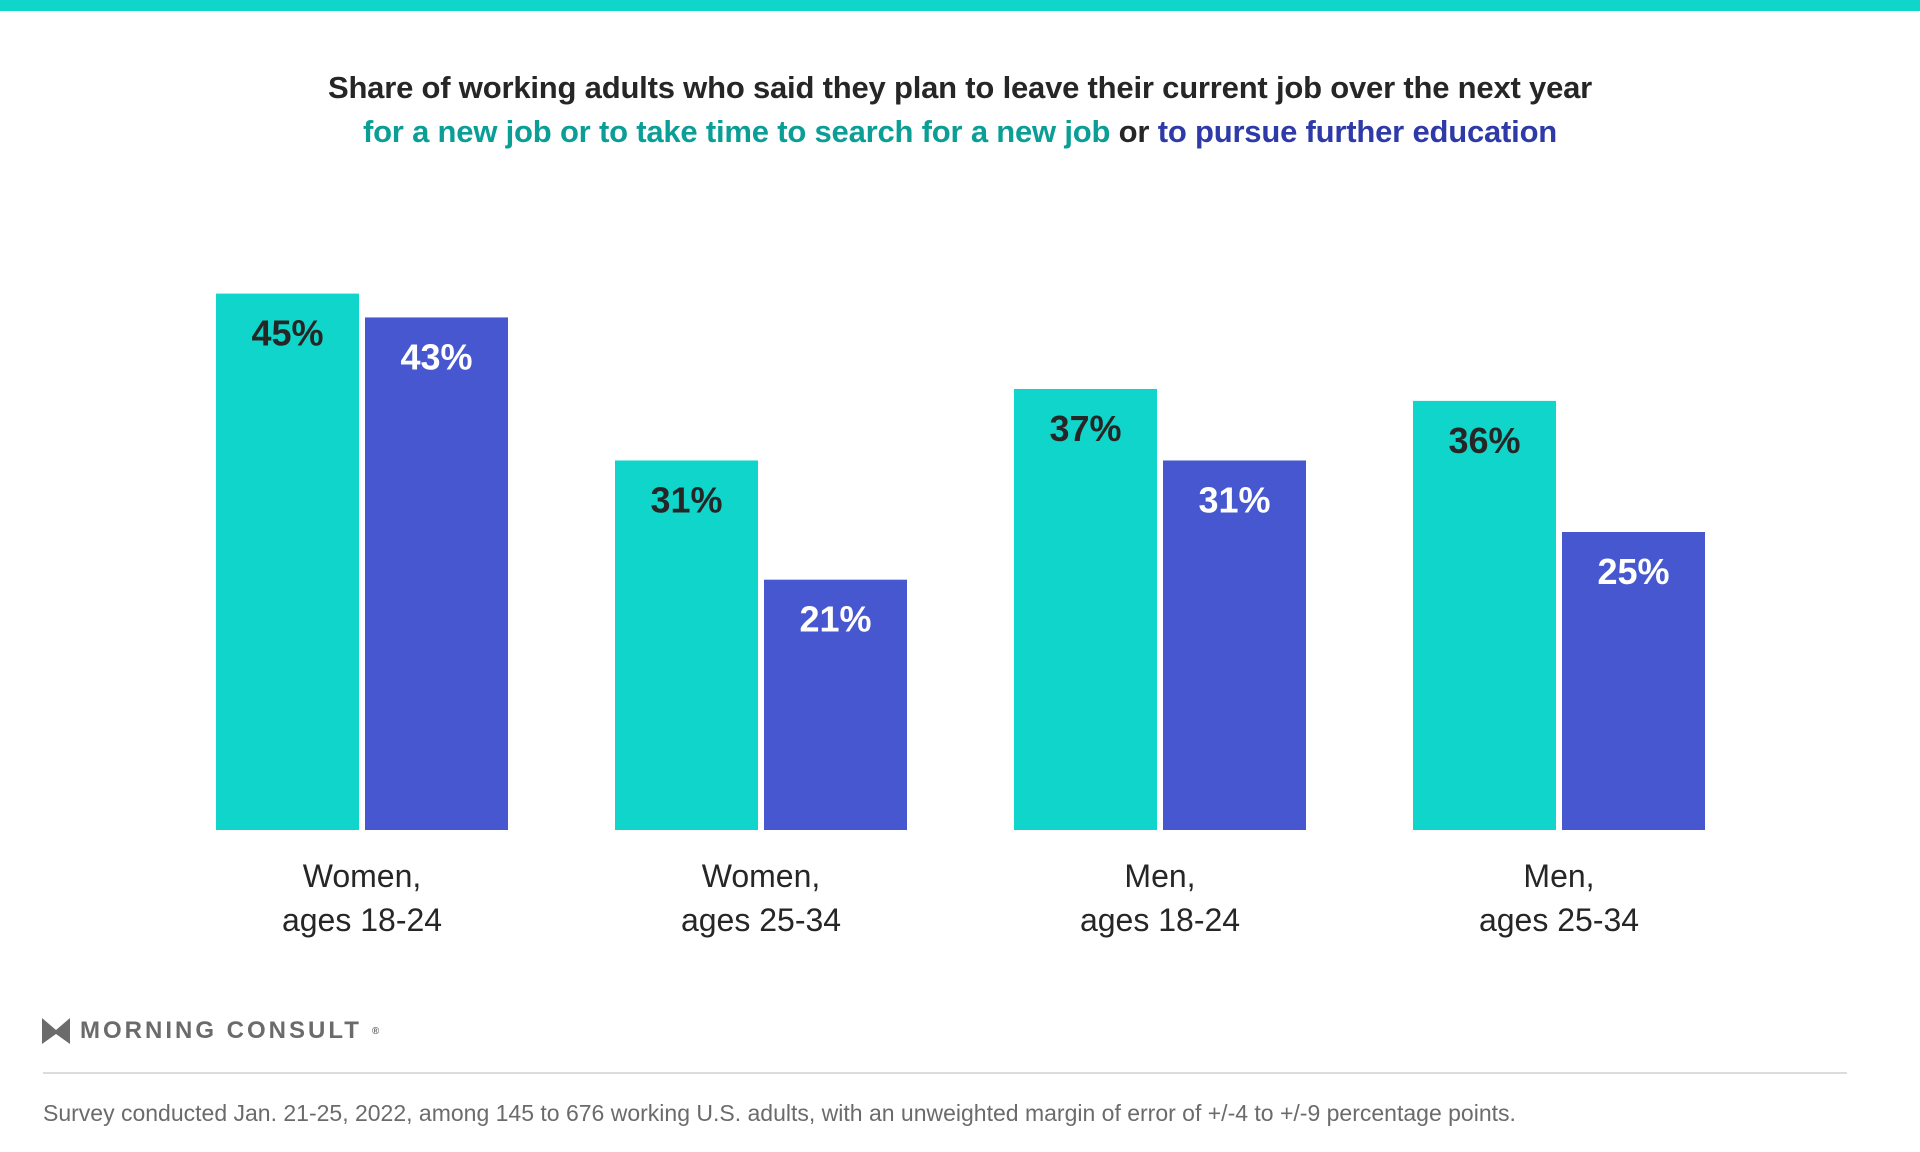 The image size is (1920, 1152). Describe the element at coordinates (287, 333) in the screenshot. I see `data-label: 45%` at that location.